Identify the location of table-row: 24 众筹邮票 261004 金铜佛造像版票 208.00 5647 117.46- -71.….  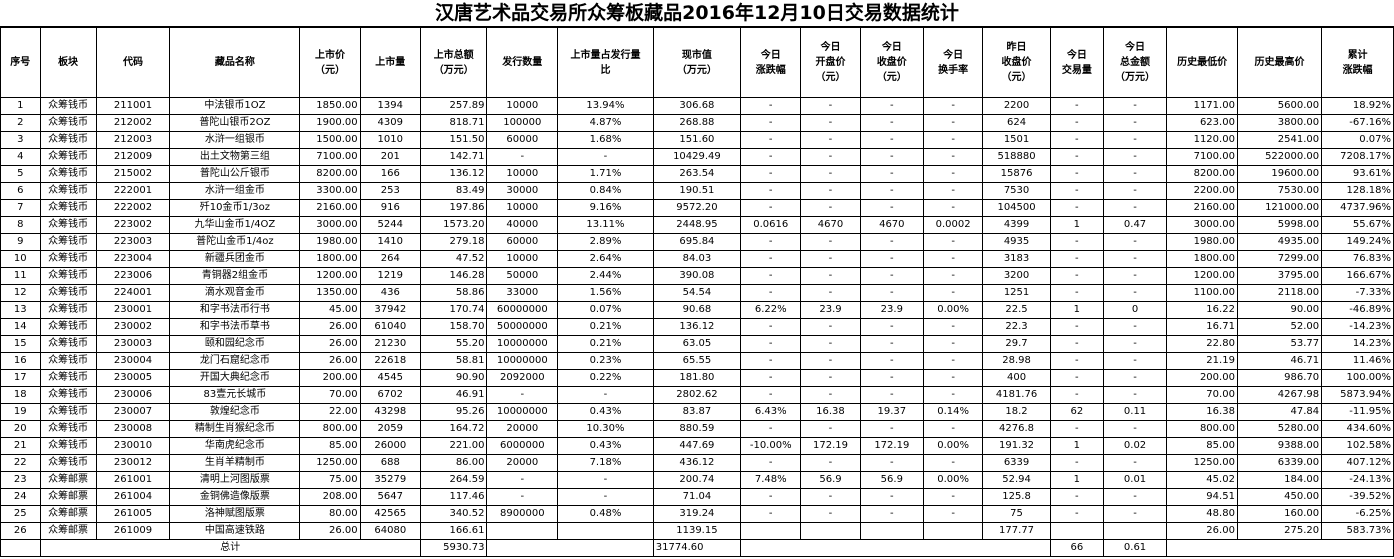
(697, 497).